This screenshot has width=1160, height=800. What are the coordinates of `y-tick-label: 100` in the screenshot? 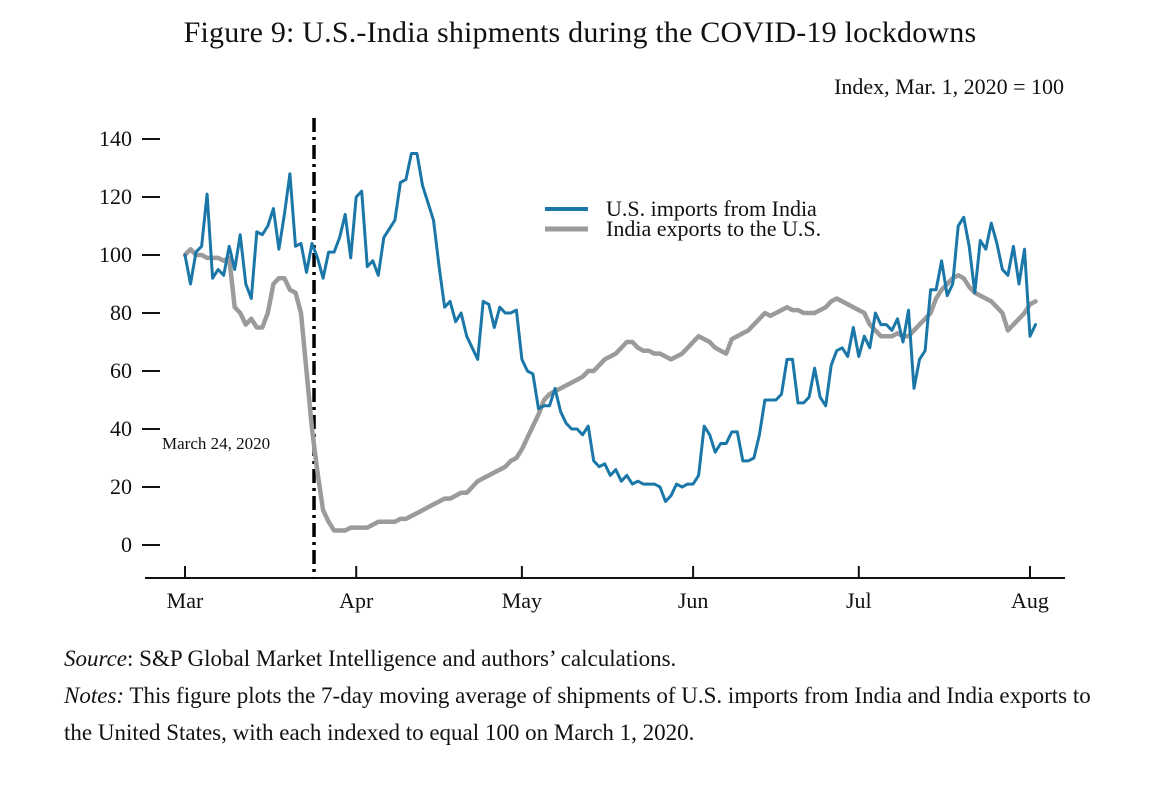 It's located at (115, 254).